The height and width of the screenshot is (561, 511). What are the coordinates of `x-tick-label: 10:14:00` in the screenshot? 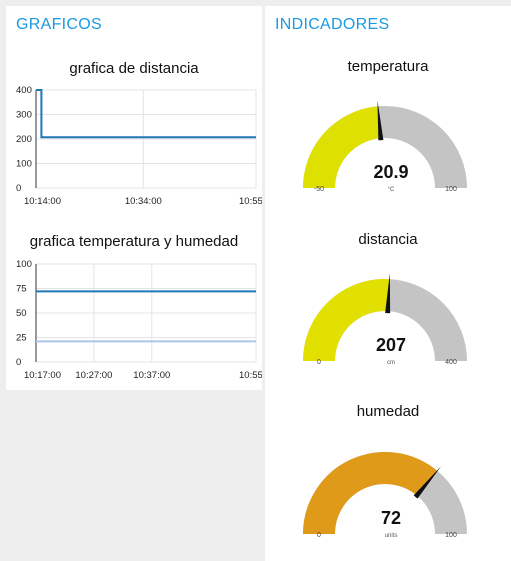 It's located at (42, 201).